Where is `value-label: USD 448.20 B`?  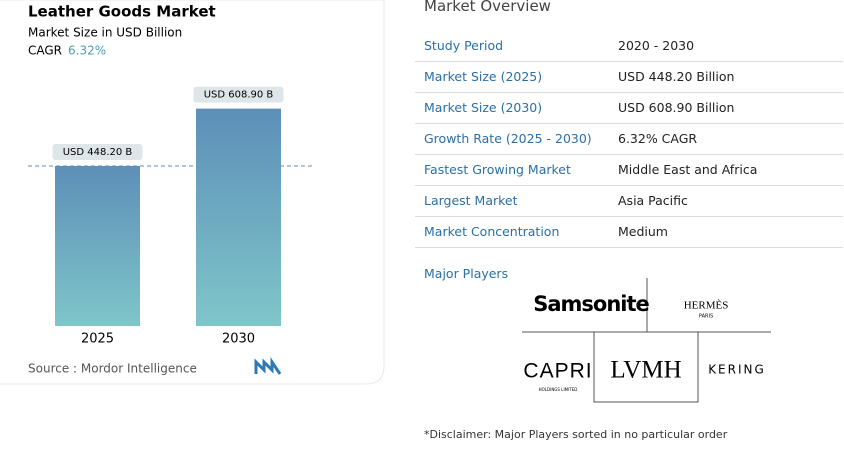 value-label: USD 448.20 B is located at coordinates (98, 152).